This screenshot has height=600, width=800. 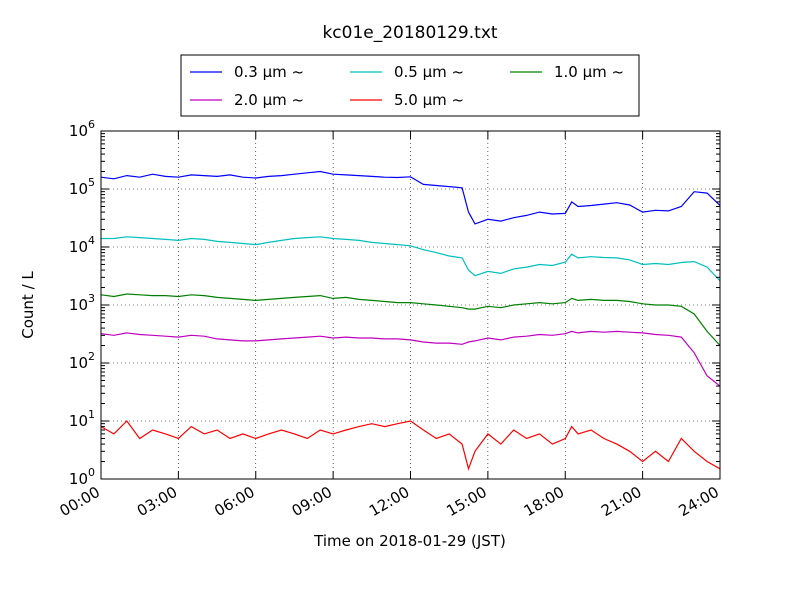 What do you see at coordinates (82, 187) in the screenshot?
I see `y-tick-label: 10⁵` at bounding box center [82, 187].